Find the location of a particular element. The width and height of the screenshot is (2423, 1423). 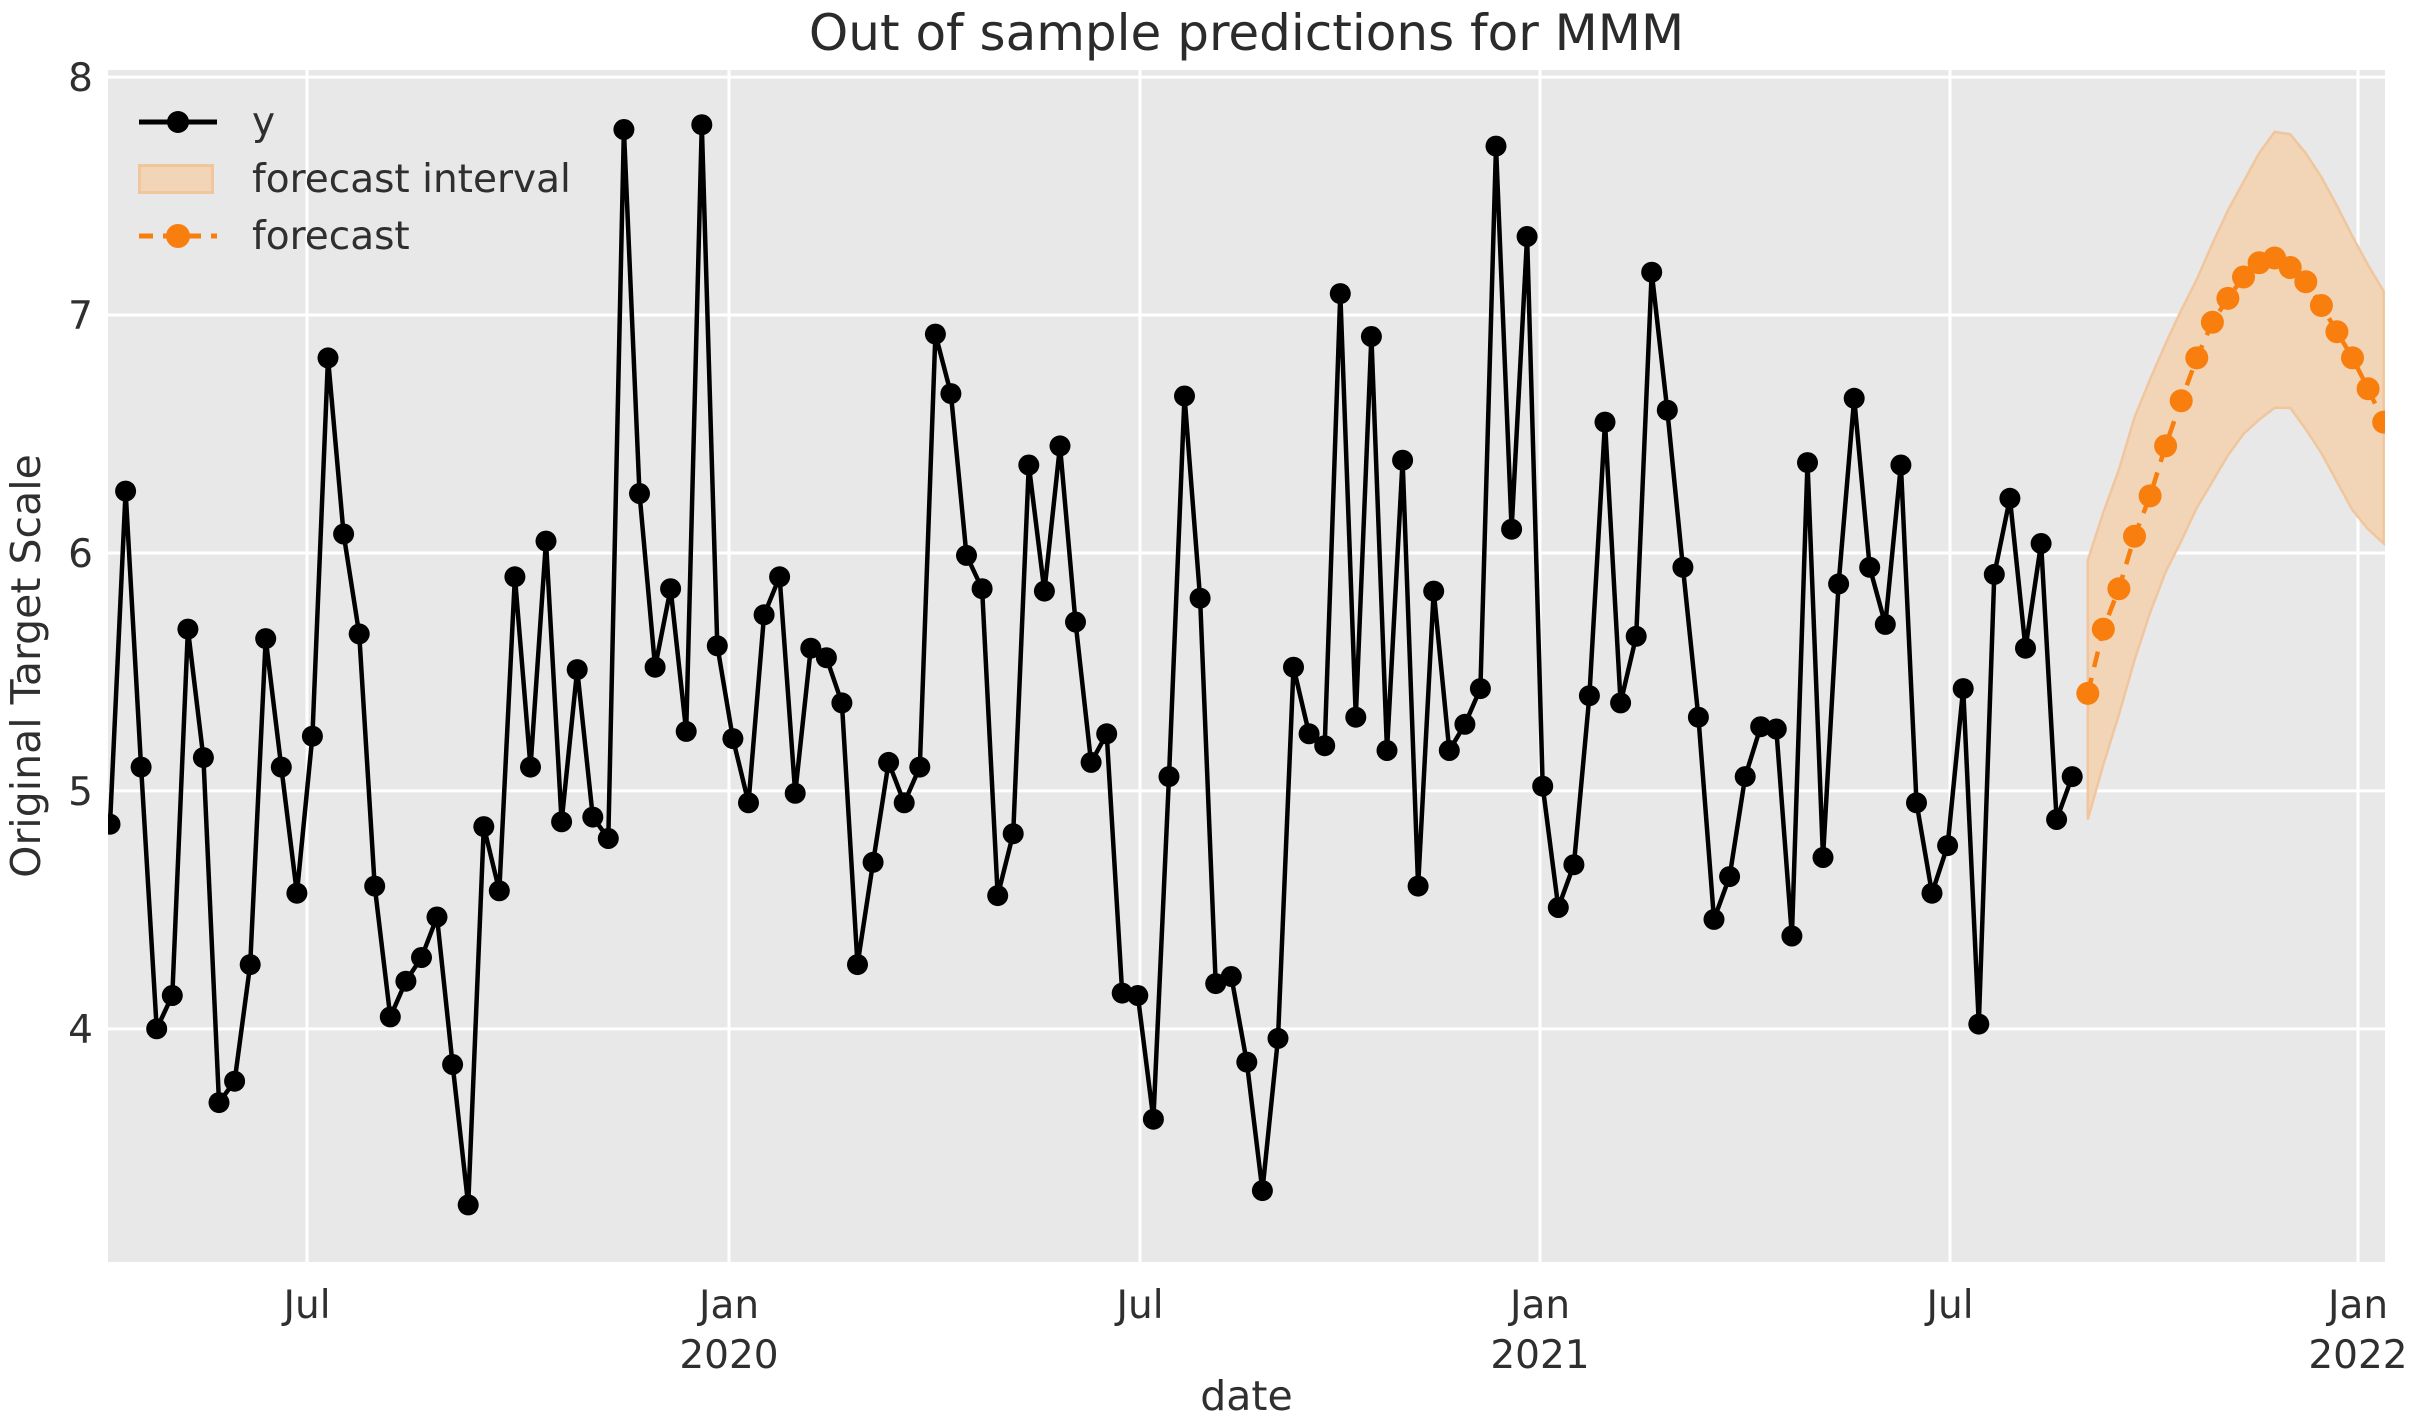

y-axis-label: Original Target Scale is located at coordinates (26, 666).